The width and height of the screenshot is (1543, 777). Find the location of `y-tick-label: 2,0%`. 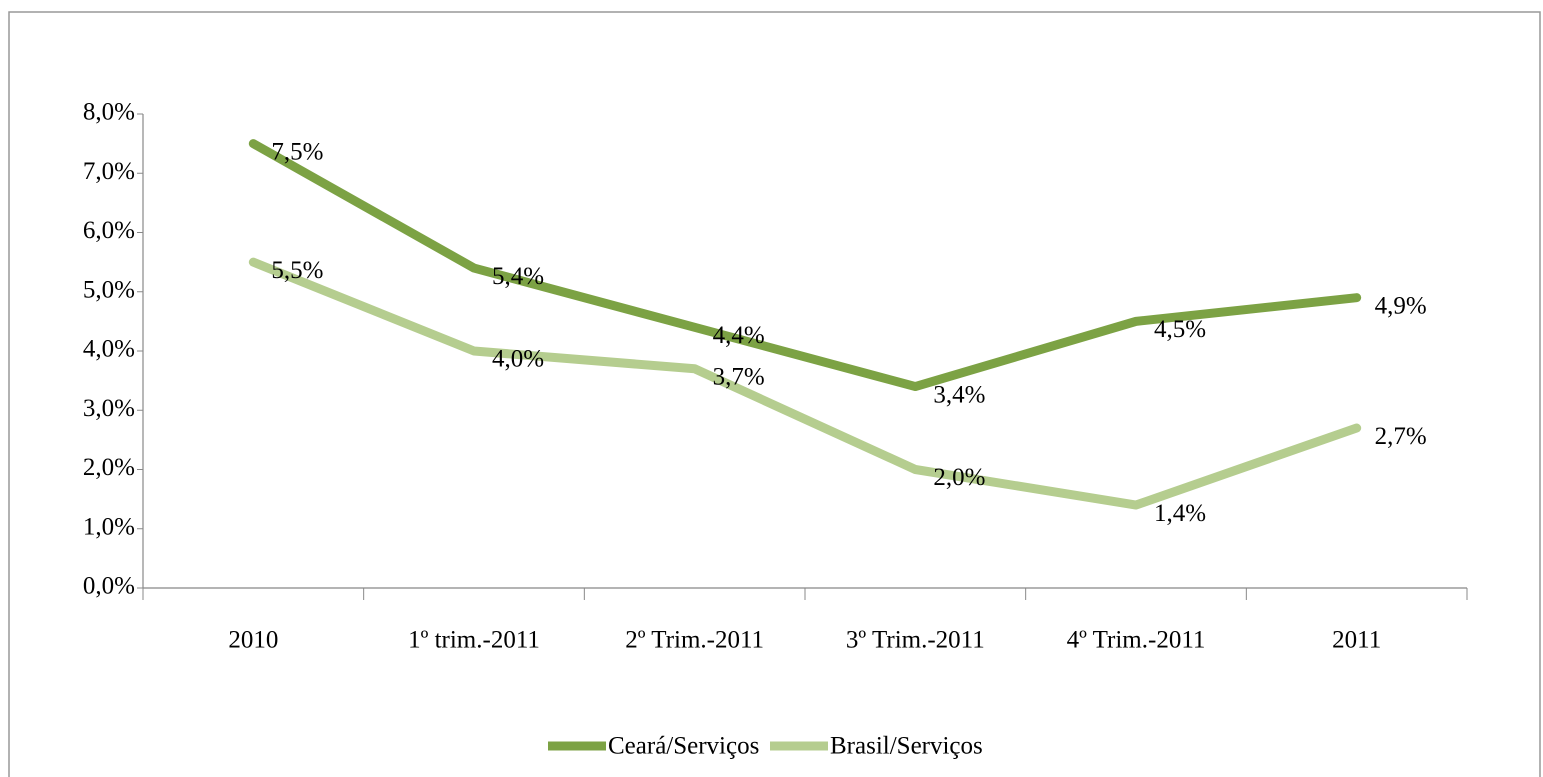

y-tick-label: 2,0% is located at coordinates (109, 467).